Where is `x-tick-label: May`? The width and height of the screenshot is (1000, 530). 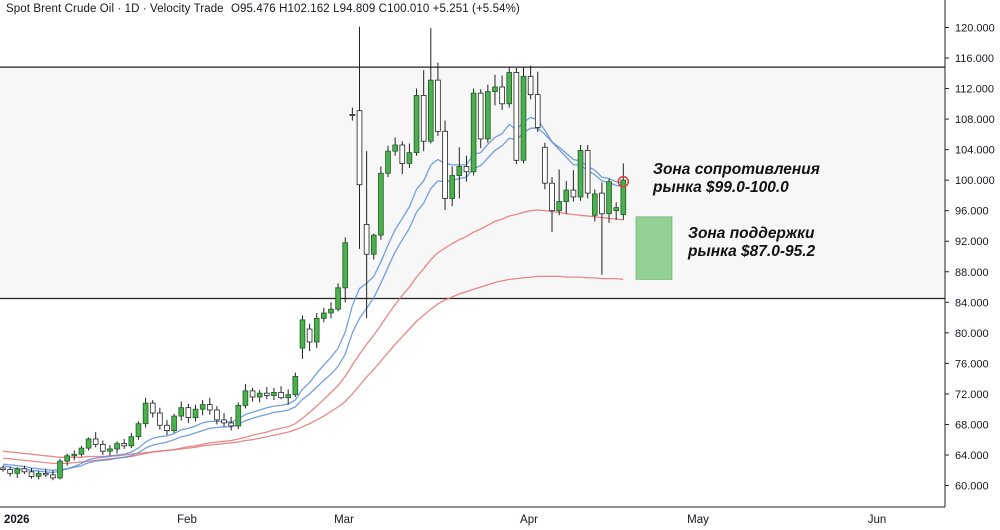
x-tick-label: May is located at coordinates (698, 520).